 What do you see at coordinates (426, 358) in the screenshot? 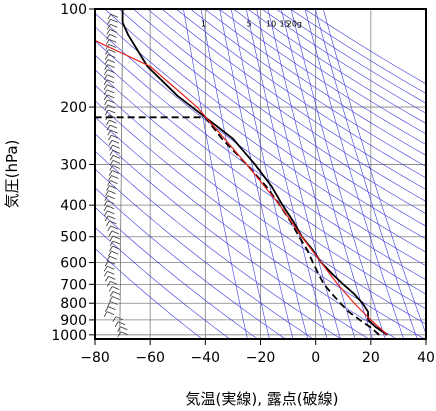
I see `x-tick-label: 40` at bounding box center [426, 358].